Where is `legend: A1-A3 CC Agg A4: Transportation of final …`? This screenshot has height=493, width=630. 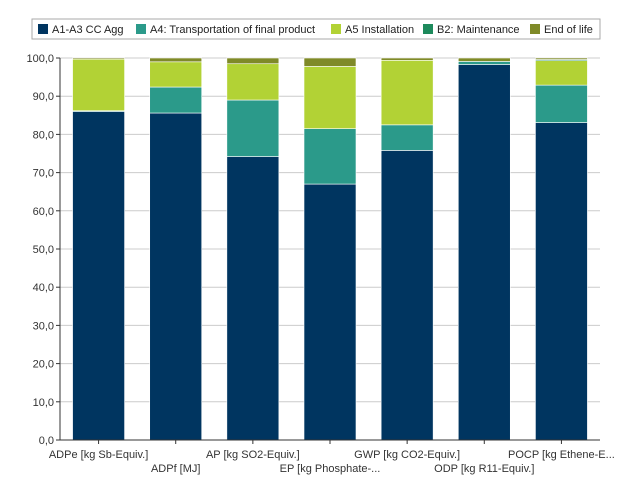
legend: A1-A3 CC Agg A4: Transportation of final … is located at coordinates (316, 29).